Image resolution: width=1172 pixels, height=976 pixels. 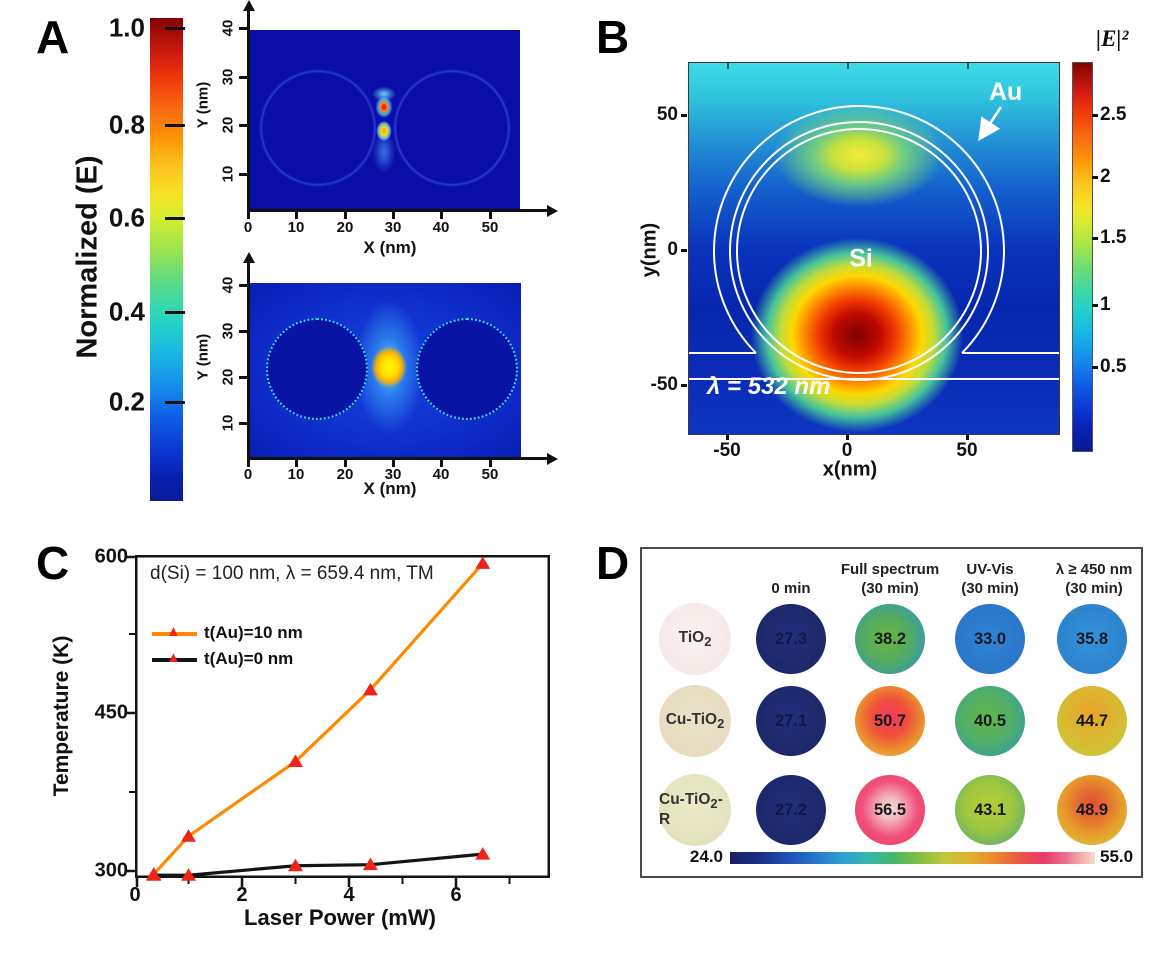 I want to click on temp-circle: 48.9, so click(x=1092, y=810).